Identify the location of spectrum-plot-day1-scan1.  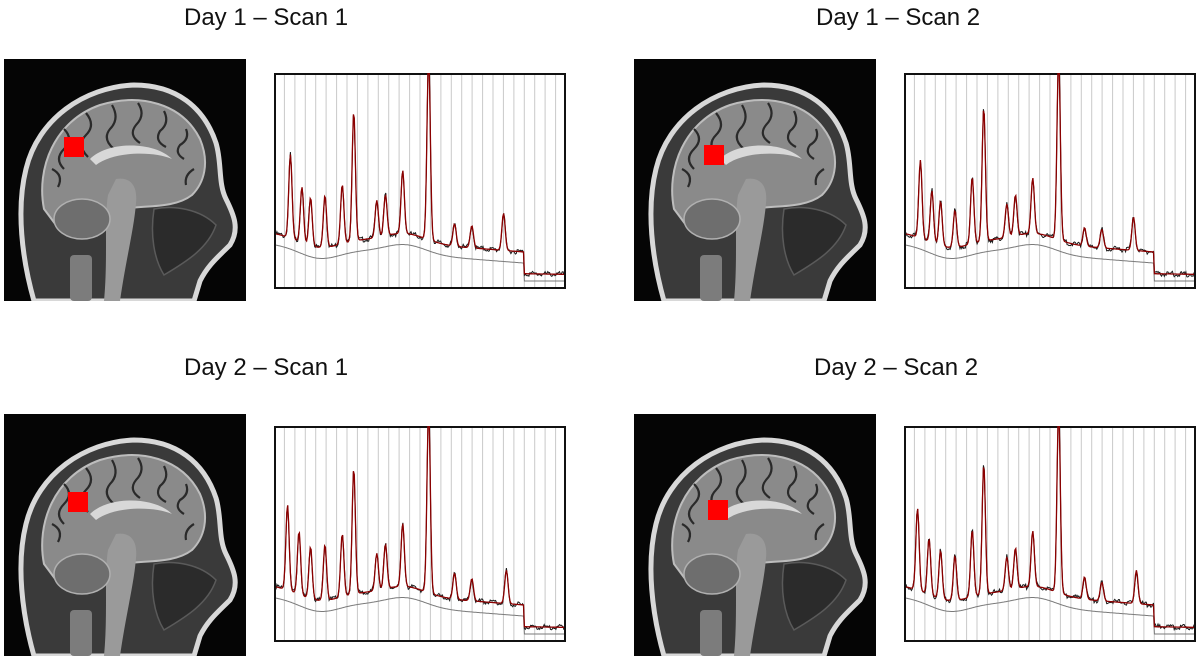
(420, 181).